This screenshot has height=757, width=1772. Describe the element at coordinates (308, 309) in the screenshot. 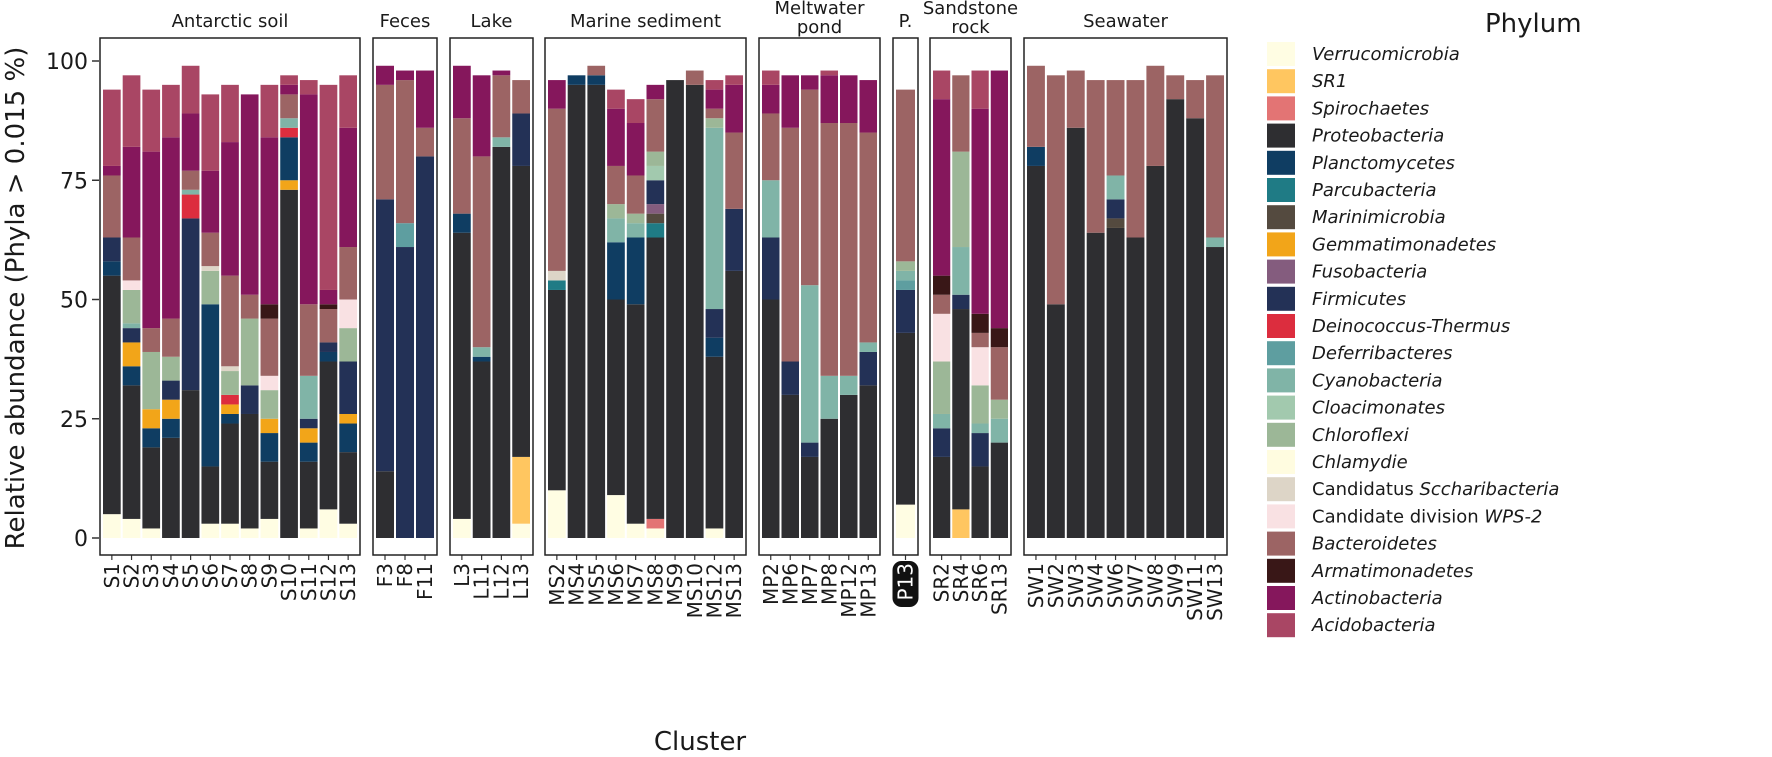

I see `bar-s11` at that location.